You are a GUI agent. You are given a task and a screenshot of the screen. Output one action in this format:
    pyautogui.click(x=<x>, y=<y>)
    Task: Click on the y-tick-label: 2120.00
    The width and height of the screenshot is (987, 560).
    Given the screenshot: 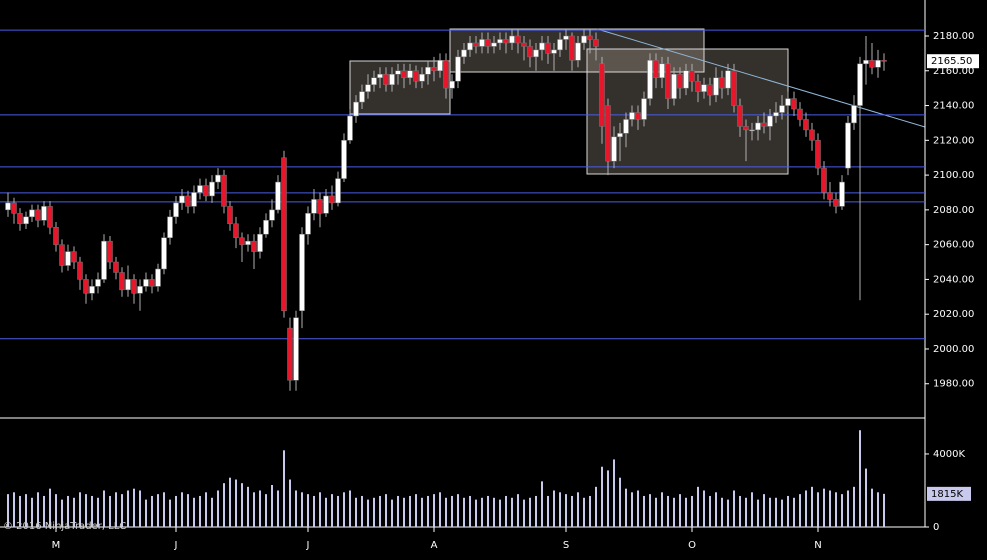 What is the action you would take?
    pyautogui.click(x=953, y=140)
    